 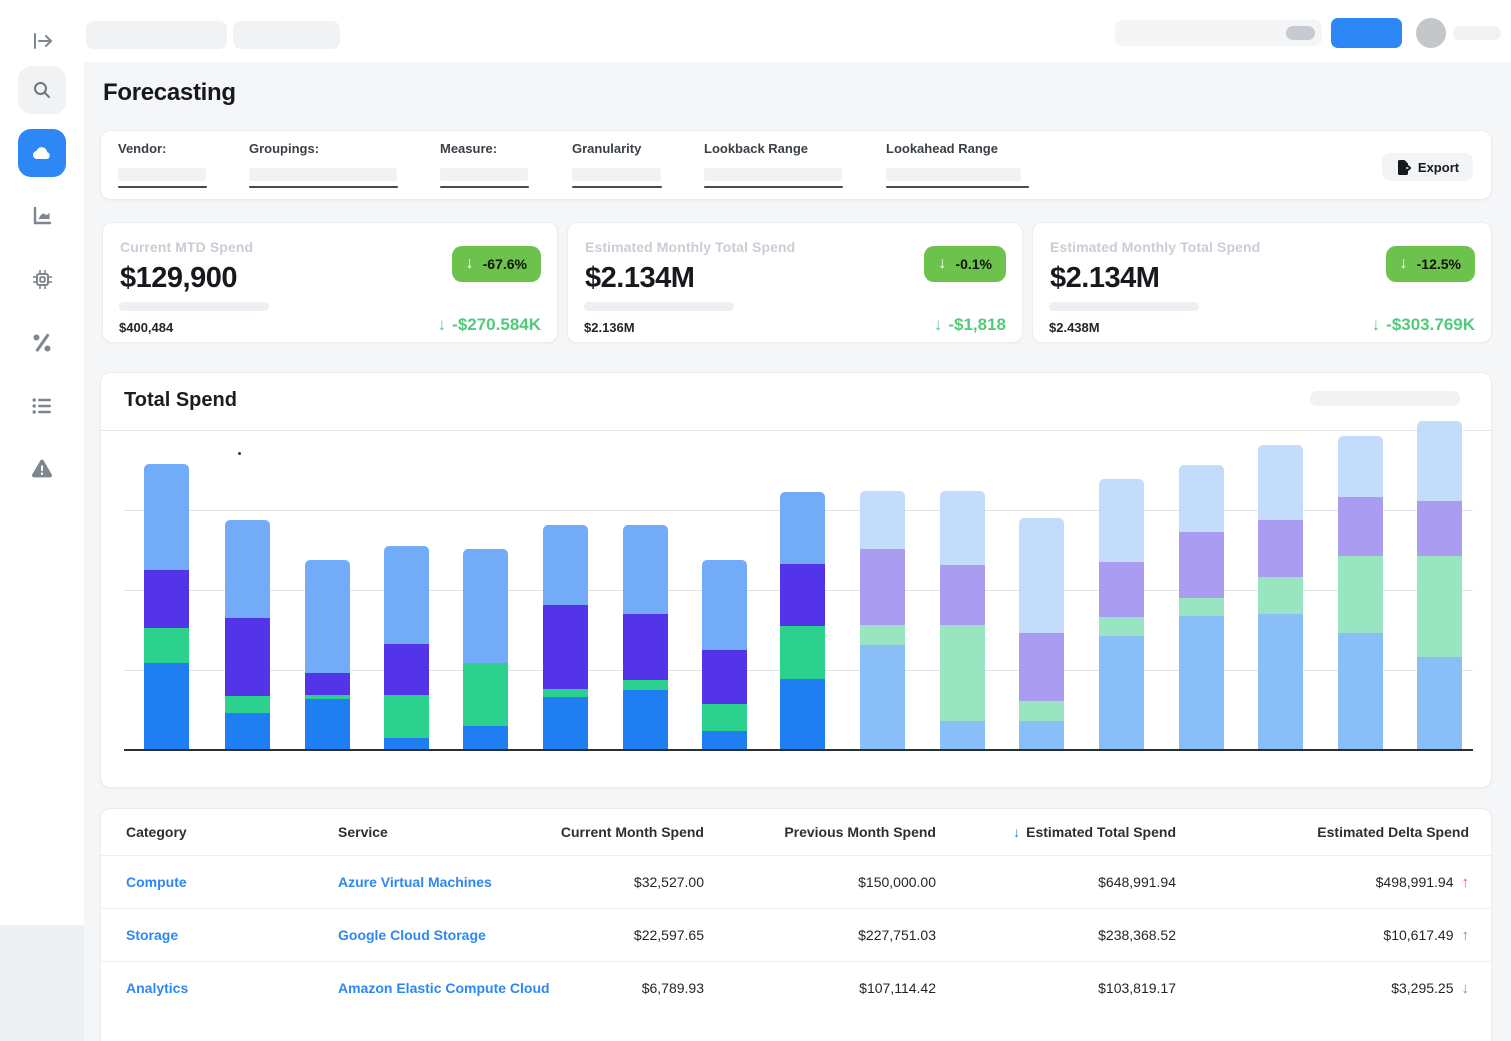 I want to click on percent-icon, so click(x=42, y=343).